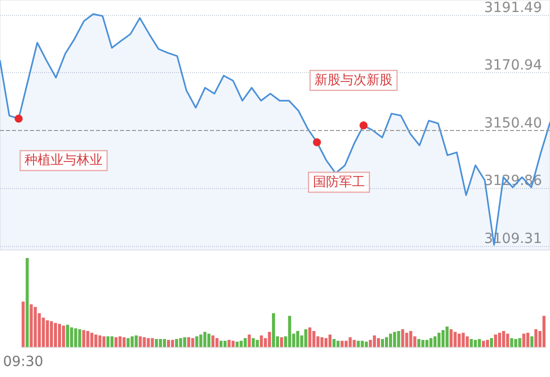 The image size is (550, 377). What do you see at coordinates (513, 123) in the screenshot?
I see `y-tick-label: 3150.40` at bounding box center [513, 123].